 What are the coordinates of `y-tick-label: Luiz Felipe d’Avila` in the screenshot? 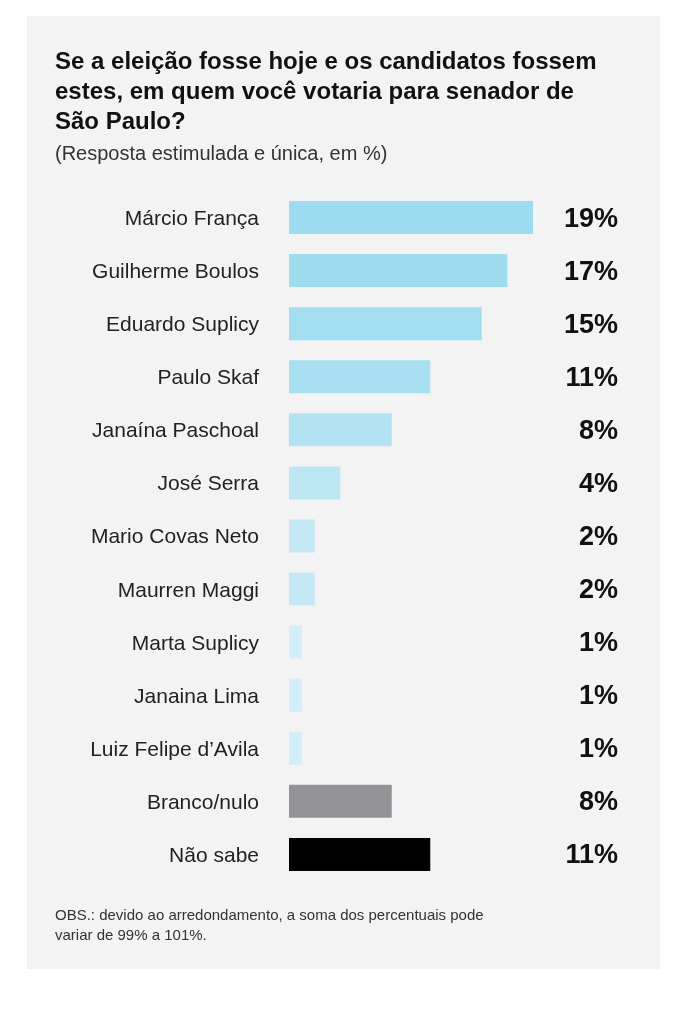 It's located at (175, 748).